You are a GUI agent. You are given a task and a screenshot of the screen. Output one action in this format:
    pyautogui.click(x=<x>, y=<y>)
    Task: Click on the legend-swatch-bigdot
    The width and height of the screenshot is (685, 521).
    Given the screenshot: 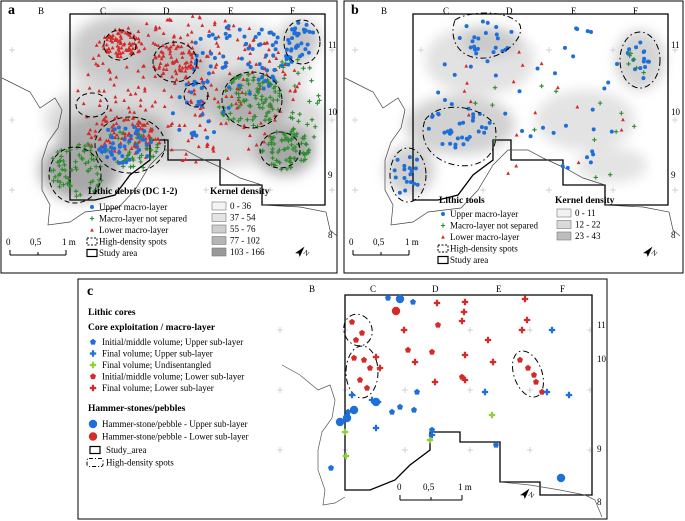 What is the action you would take?
    pyautogui.click(x=93, y=424)
    